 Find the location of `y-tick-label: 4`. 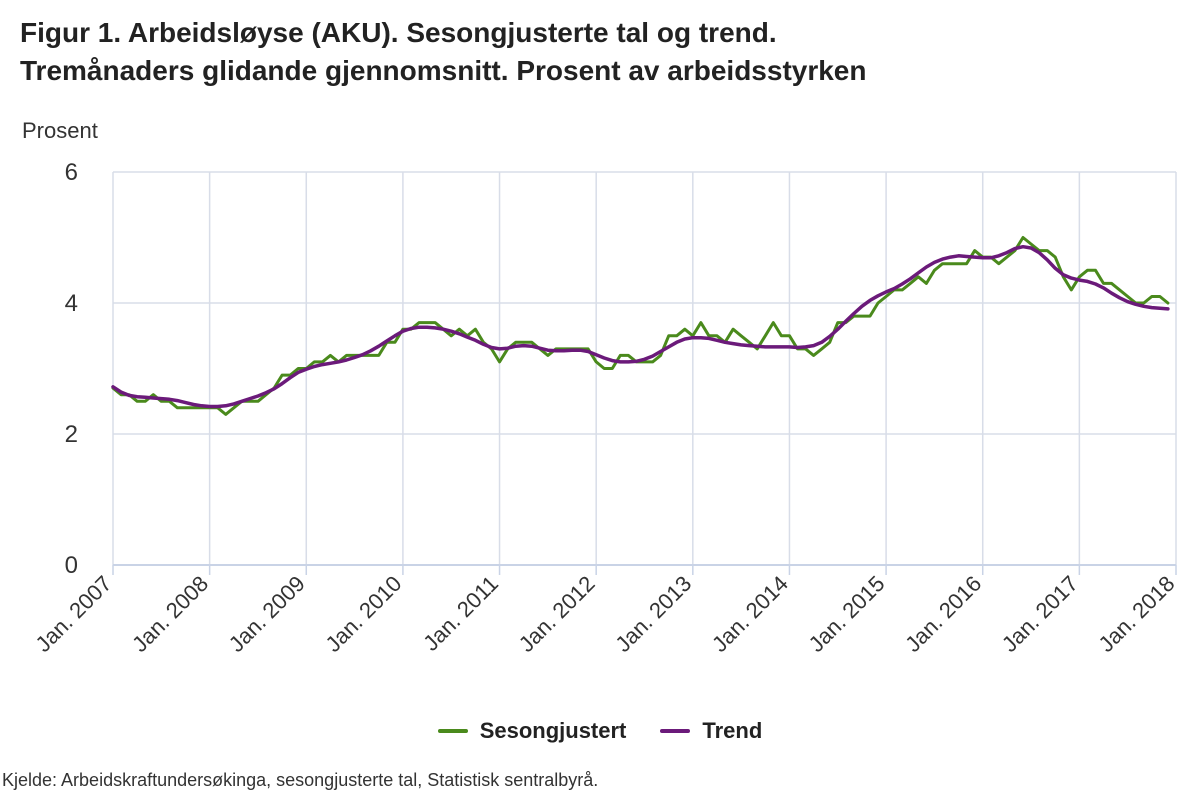

y-tick-label: 4 is located at coordinates (71, 303).